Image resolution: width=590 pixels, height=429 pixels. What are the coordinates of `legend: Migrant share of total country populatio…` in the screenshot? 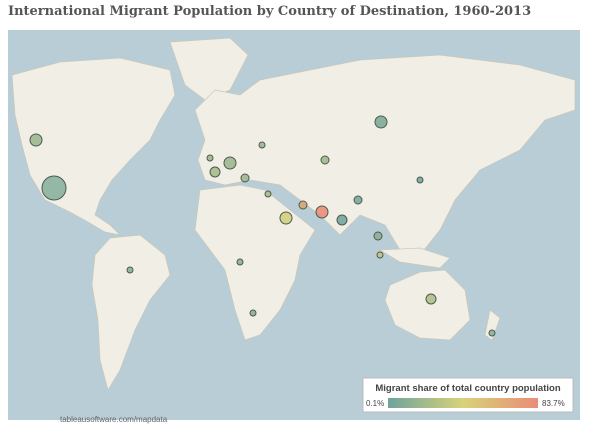 It's located at (468, 395).